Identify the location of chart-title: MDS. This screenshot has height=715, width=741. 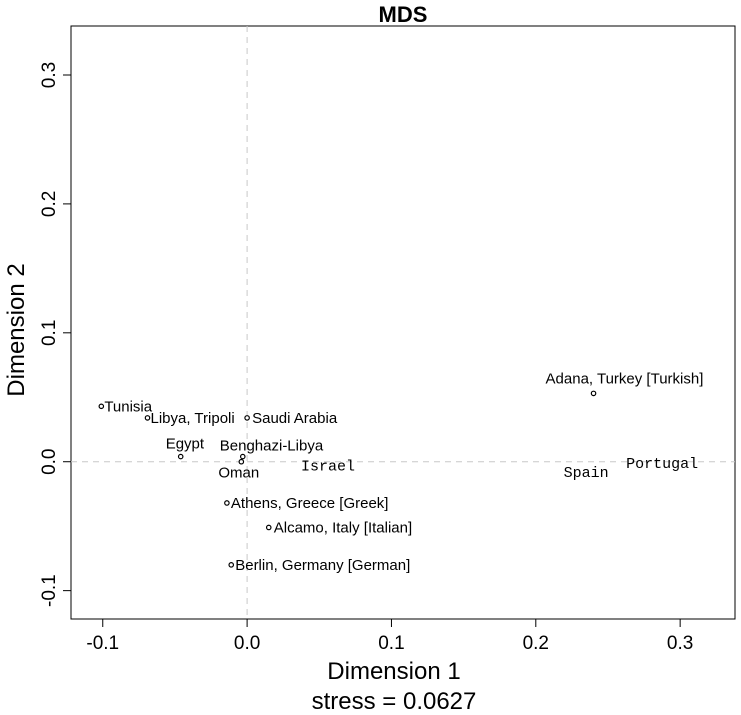
(403, 14).